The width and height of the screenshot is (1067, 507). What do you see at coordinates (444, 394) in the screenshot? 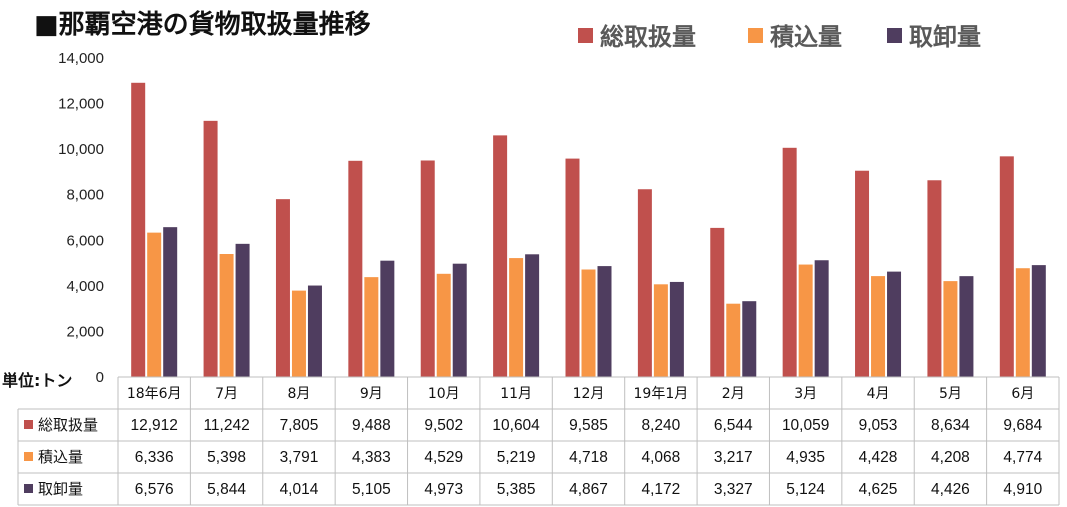
I see `x-tick-label: 10月` at bounding box center [444, 394].